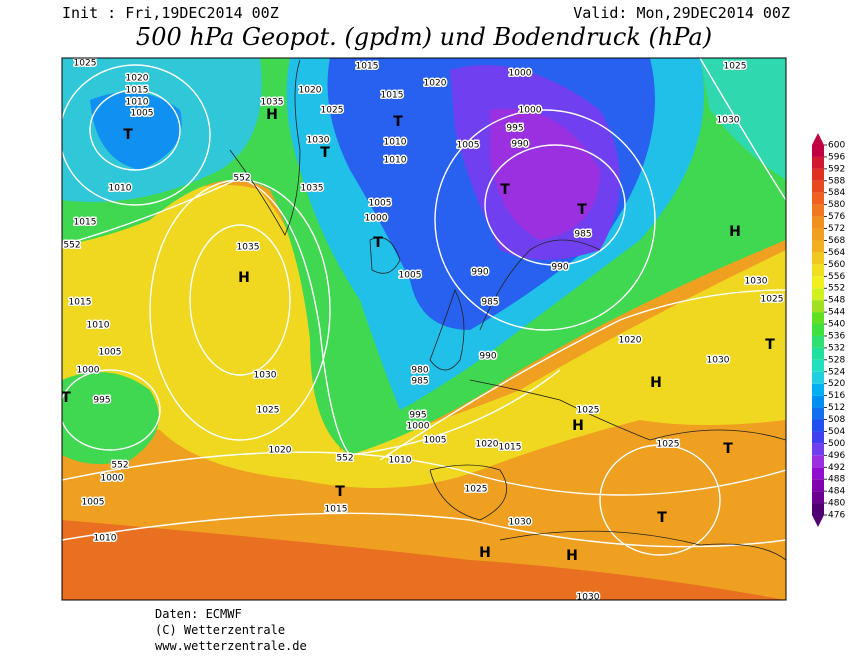  What do you see at coordinates (385, 255) in the screenshot?
I see `coast-iceland` at bounding box center [385, 255].